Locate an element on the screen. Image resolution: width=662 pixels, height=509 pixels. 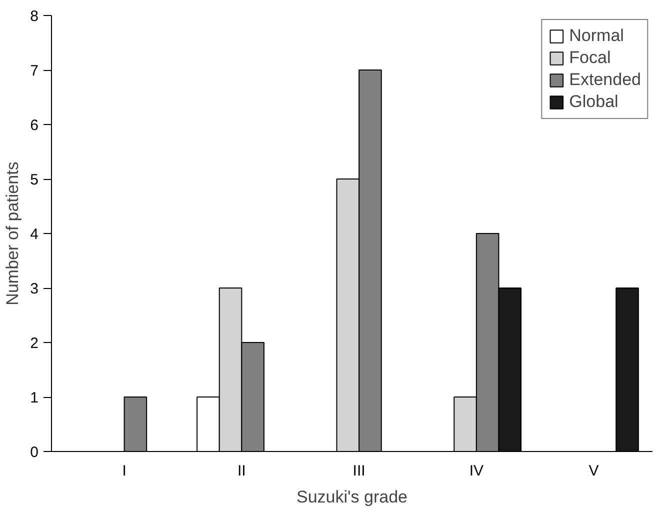
x-axis-title: Suzuki's grade is located at coordinates (352, 497).